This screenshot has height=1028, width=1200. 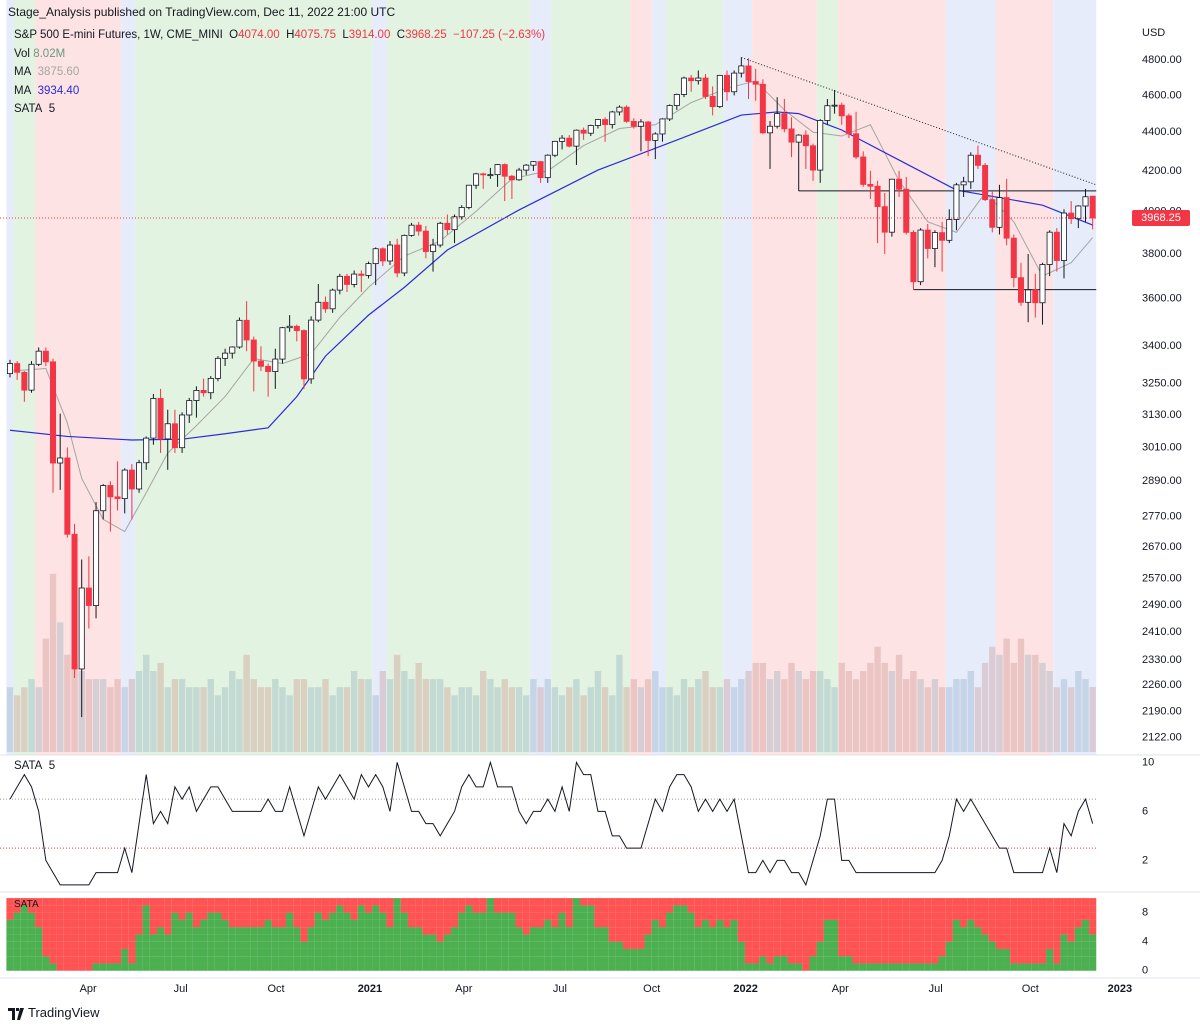 What do you see at coordinates (279, 109) in the screenshot?
I see `legend-sata: SATA 5` at bounding box center [279, 109].